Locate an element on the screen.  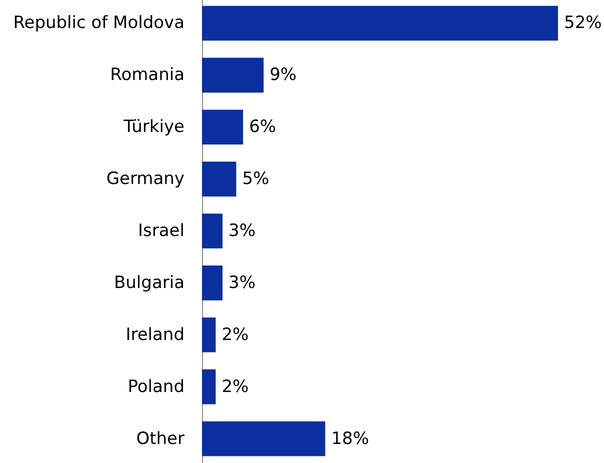
data-label: 18% is located at coordinates (350, 438).